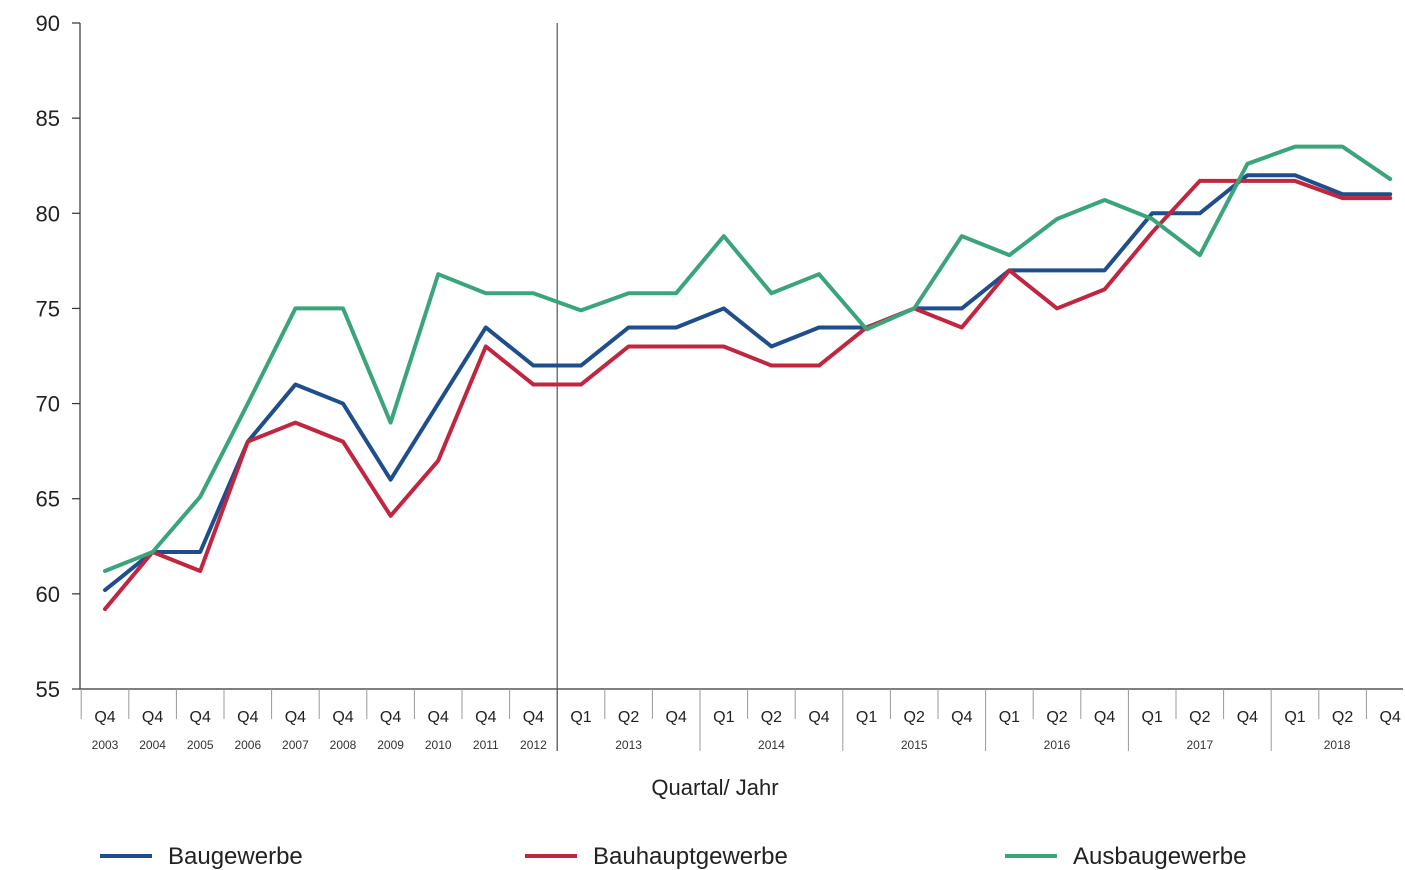 This screenshot has width=1405, height=870. Describe the element at coordinates (714, 787) in the screenshot. I see `x-axis-title: Quartal/ Jahr` at that location.